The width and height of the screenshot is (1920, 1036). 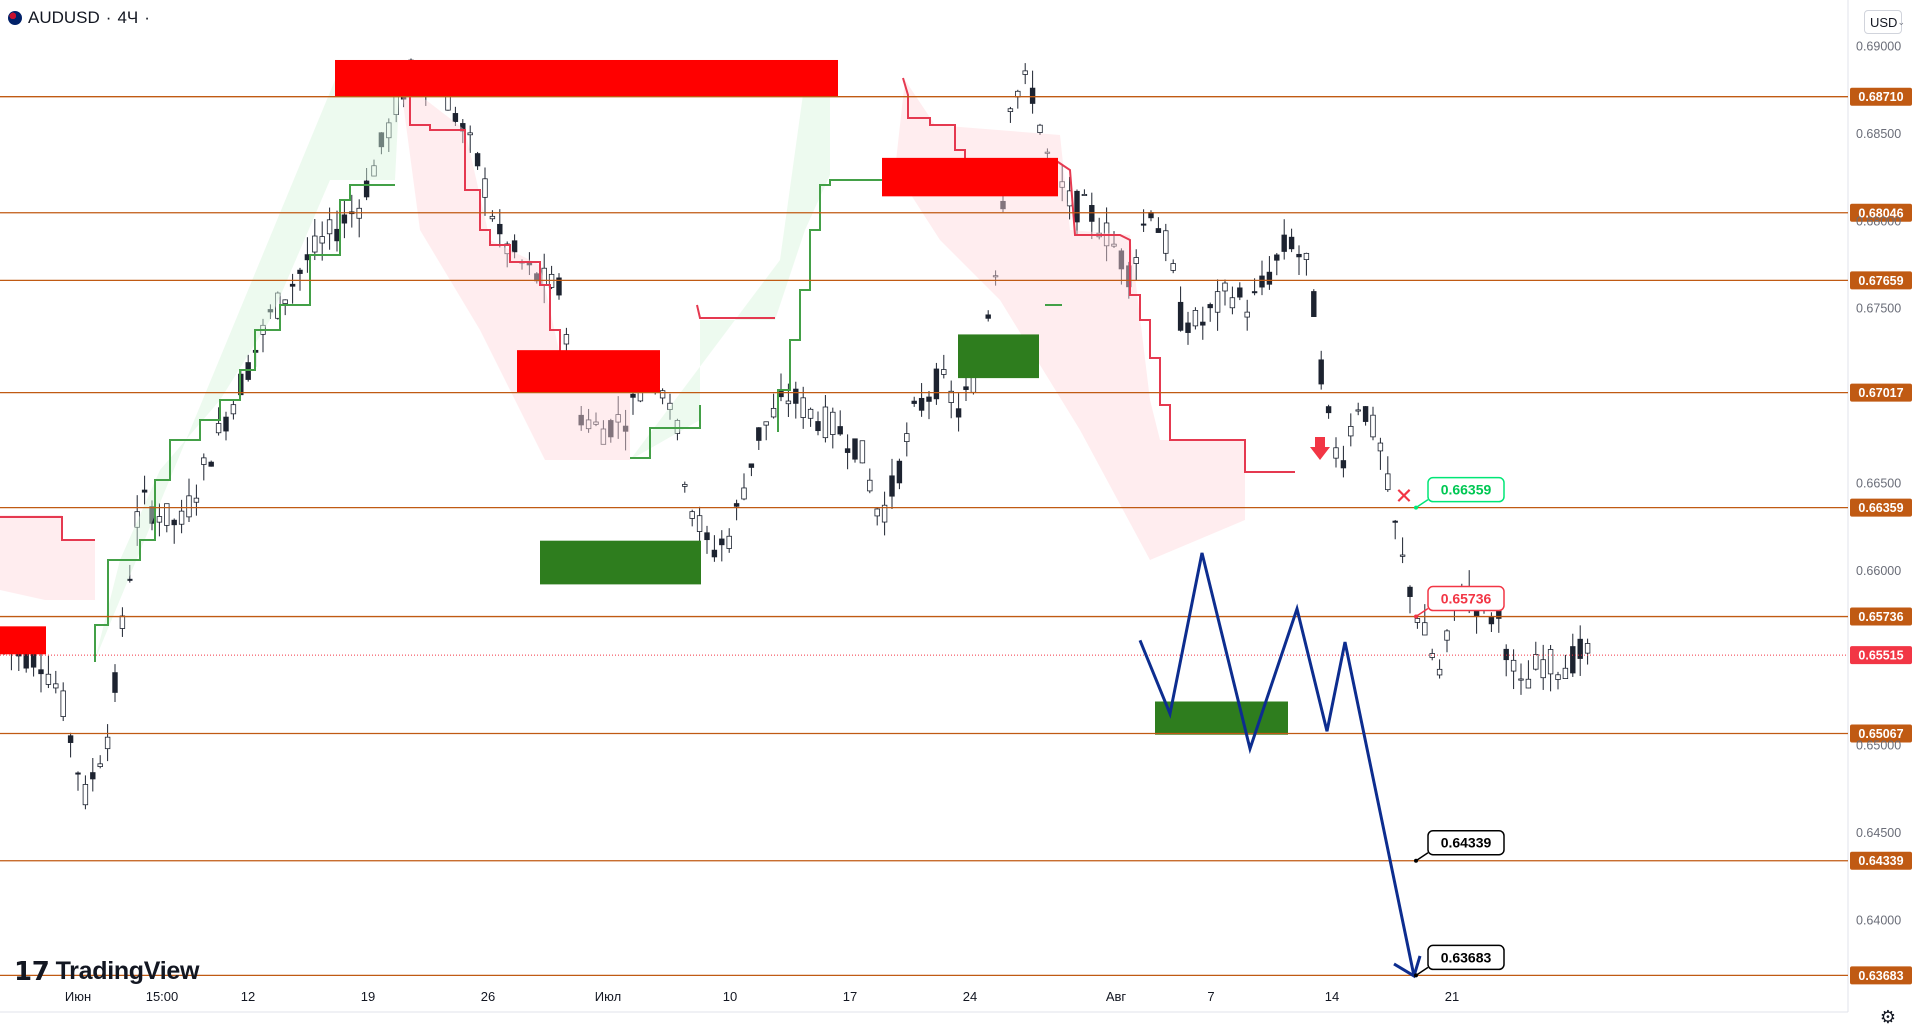 I want to click on price-tick-label: 0.68500, so click(x=1878, y=134).